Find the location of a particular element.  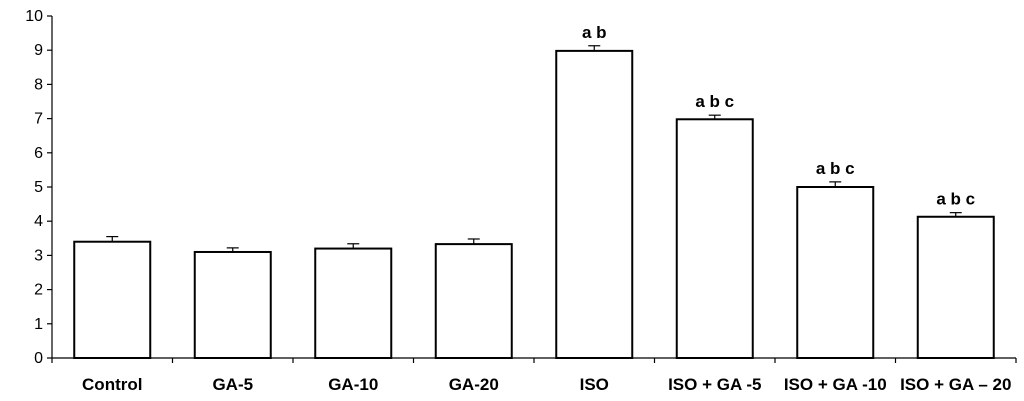

annotation-6: a b c is located at coordinates (835, 168).